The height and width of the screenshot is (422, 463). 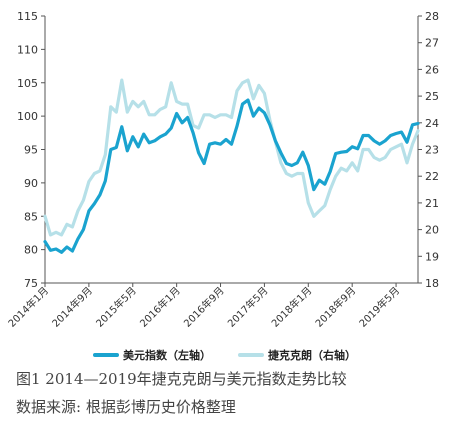 I want to click on chart-legend: 美元指数（左轴） 捷克克朗（右轴）, so click(x=224, y=355).